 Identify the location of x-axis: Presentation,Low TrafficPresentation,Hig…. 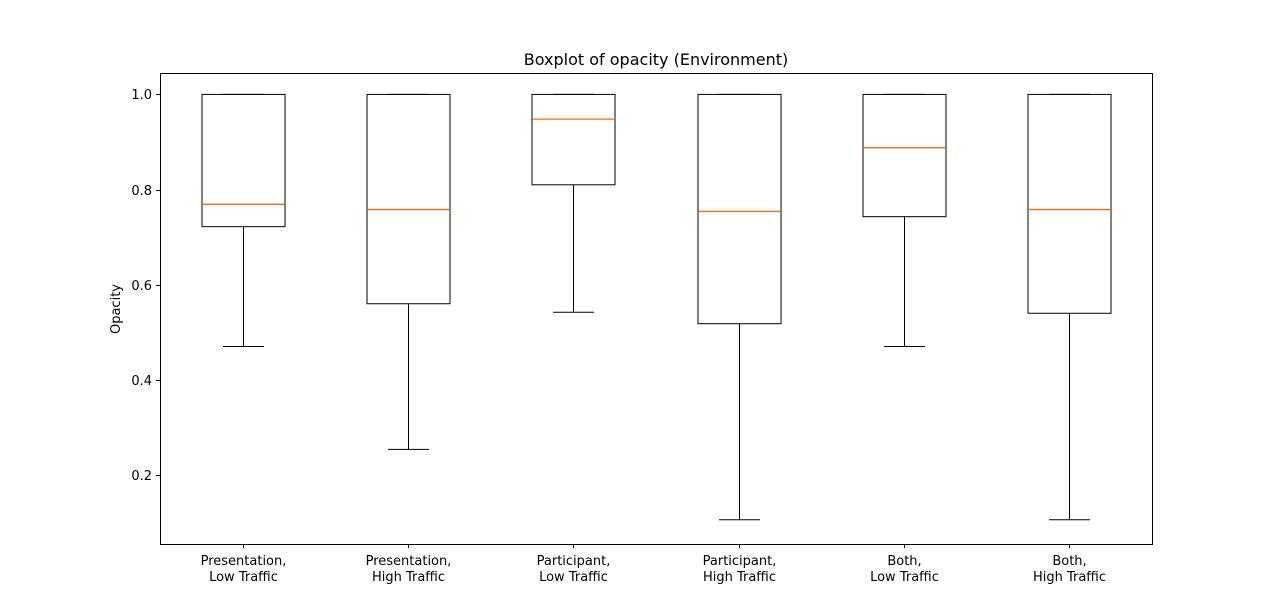
(653, 564).